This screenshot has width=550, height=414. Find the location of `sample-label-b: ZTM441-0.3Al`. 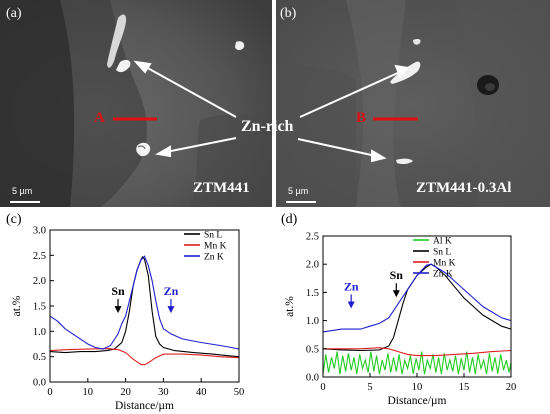

sample-label-b: ZTM441-0.3Al is located at coordinates (464, 188).